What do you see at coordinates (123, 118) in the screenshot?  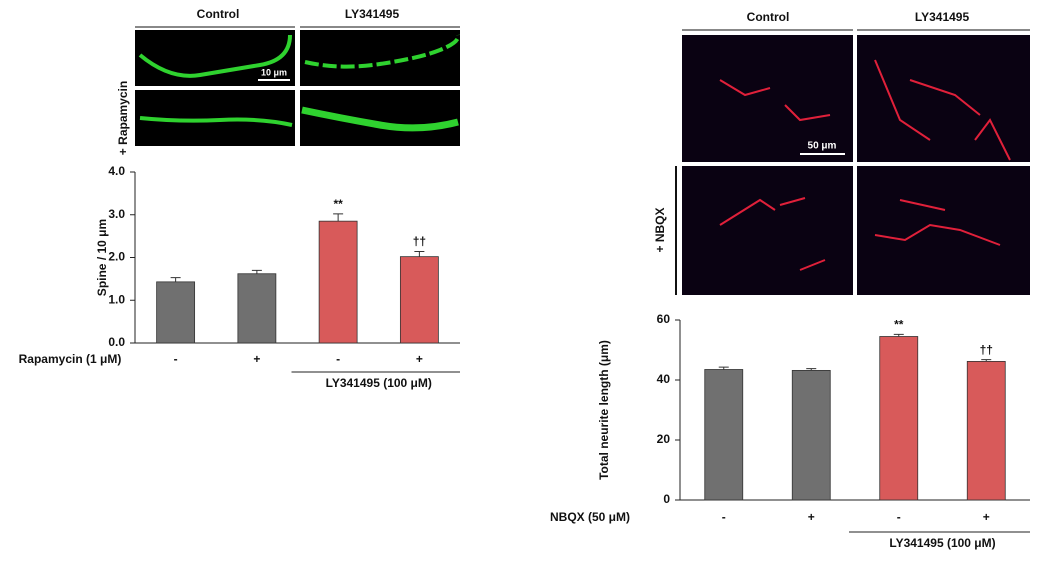 I see `row-label: + Rapamycin` at bounding box center [123, 118].